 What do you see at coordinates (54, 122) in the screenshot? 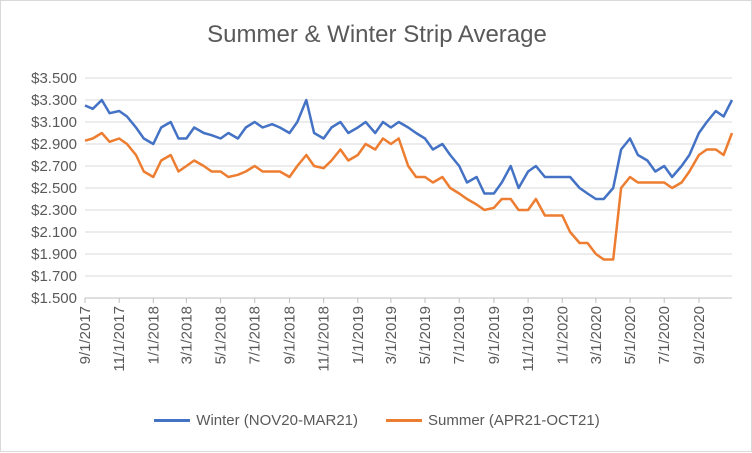
I see `y-tick-label: $3.100` at bounding box center [54, 122].